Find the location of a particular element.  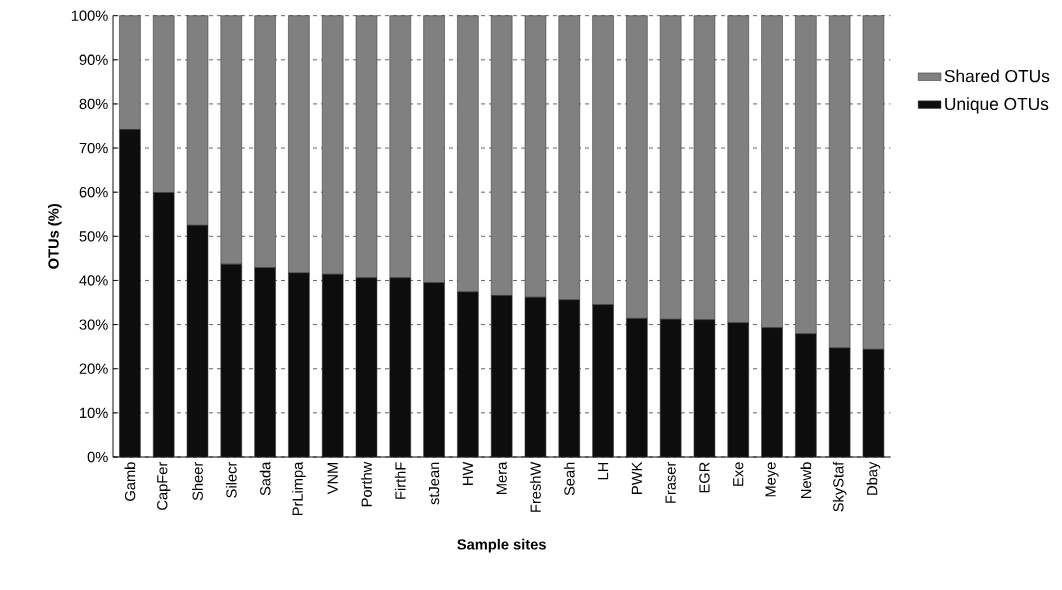

y-tick-label: 70% is located at coordinates (93, 148).